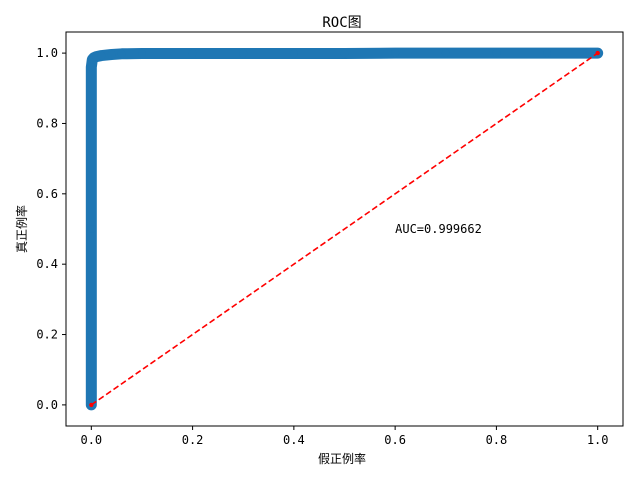 The width and height of the screenshot is (640, 480). Describe the element at coordinates (294, 440) in the screenshot. I see `x-tick-label: 0.4` at that location.